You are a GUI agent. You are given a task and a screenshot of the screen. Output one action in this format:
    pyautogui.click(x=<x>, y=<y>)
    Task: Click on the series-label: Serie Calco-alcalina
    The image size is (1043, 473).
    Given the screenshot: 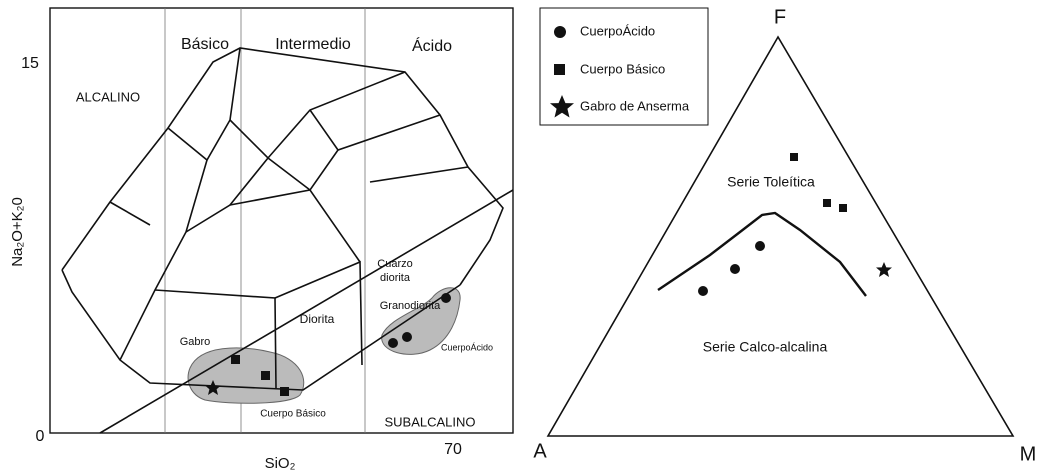 What is the action you would take?
    pyautogui.click(x=765, y=347)
    